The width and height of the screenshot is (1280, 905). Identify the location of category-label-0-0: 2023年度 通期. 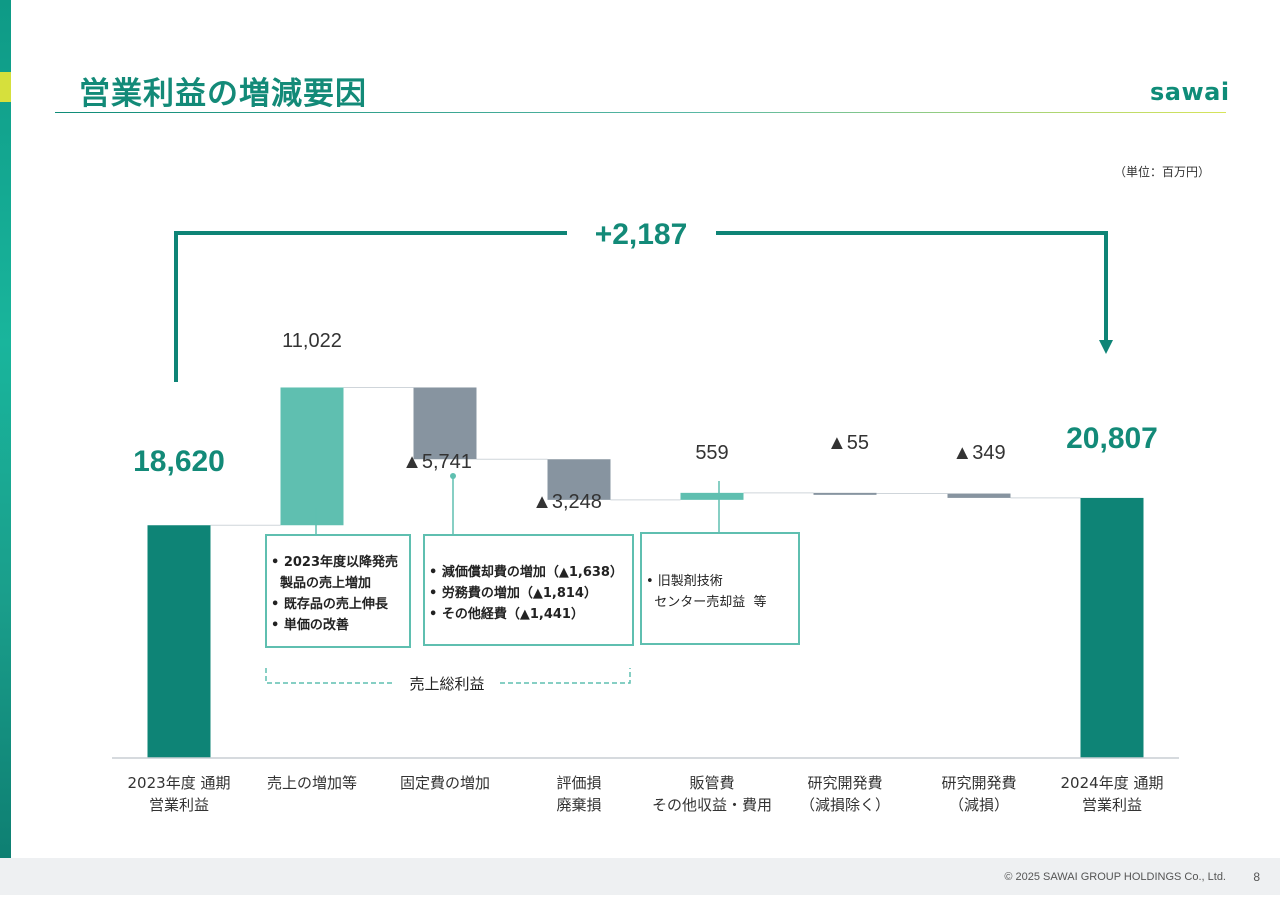
(179, 783).